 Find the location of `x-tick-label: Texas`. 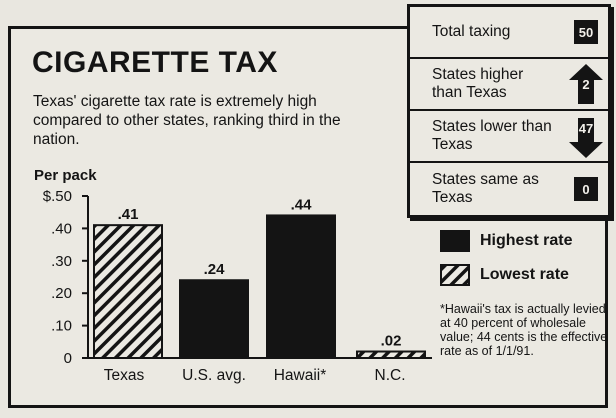

x-tick-label: Texas is located at coordinates (124, 375).